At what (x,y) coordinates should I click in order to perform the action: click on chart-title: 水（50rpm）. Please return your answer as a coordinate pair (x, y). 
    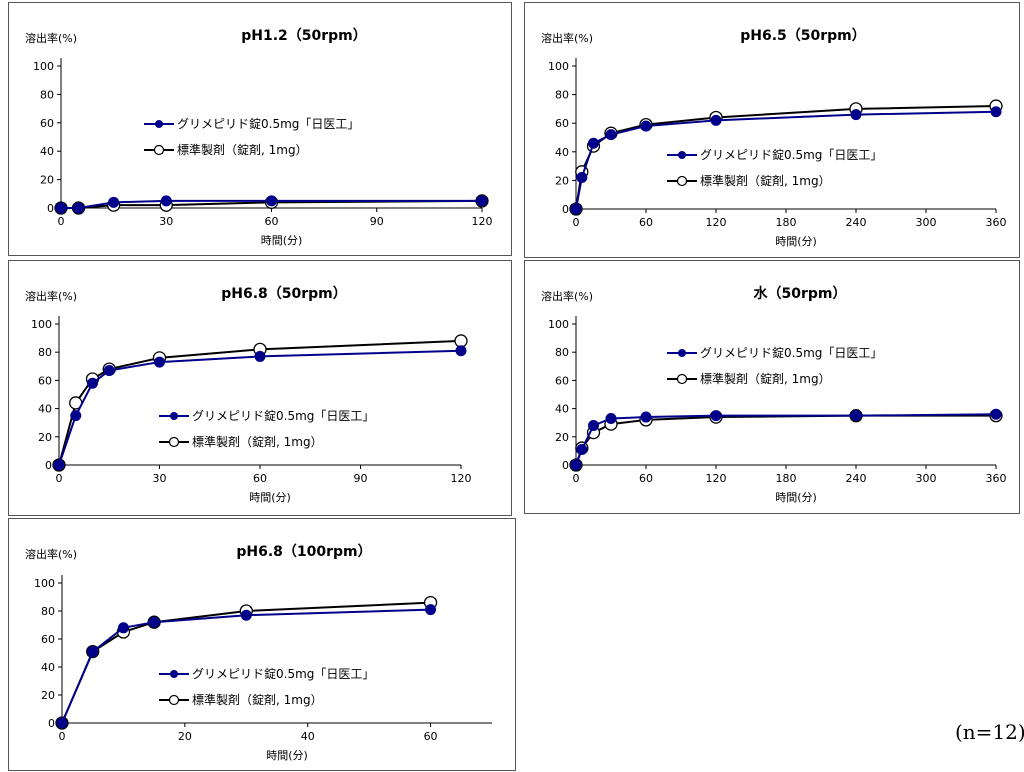
    Looking at the image, I should click on (800, 293).